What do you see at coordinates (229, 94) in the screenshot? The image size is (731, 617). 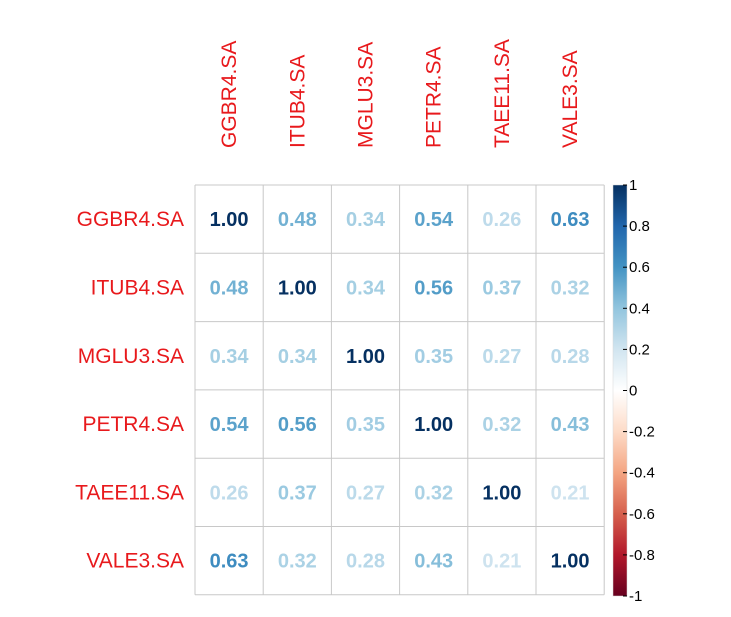 I see `column-label: GGBR4.SA` at bounding box center [229, 94].